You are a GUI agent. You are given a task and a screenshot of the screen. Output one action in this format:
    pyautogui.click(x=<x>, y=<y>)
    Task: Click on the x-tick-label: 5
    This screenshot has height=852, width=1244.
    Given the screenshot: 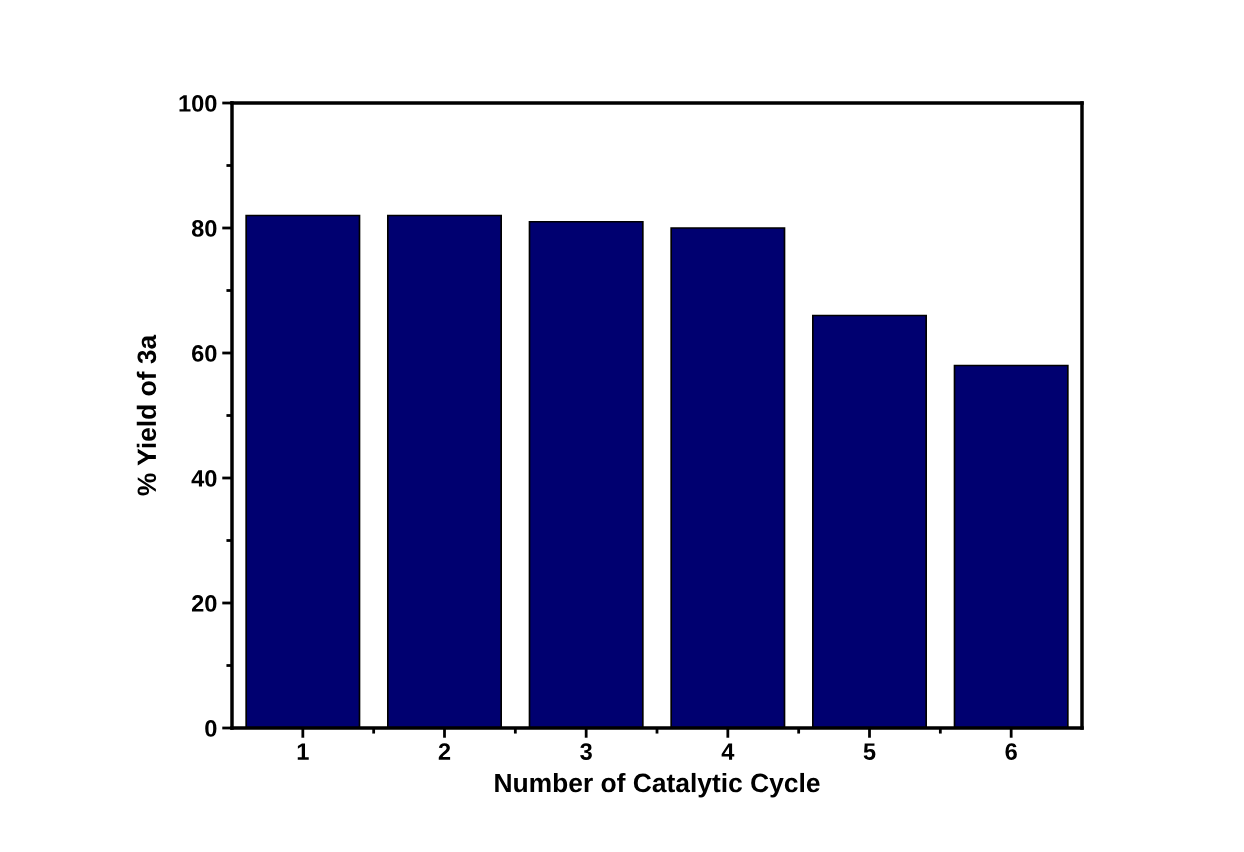 What is the action you would take?
    pyautogui.click(x=869, y=751)
    